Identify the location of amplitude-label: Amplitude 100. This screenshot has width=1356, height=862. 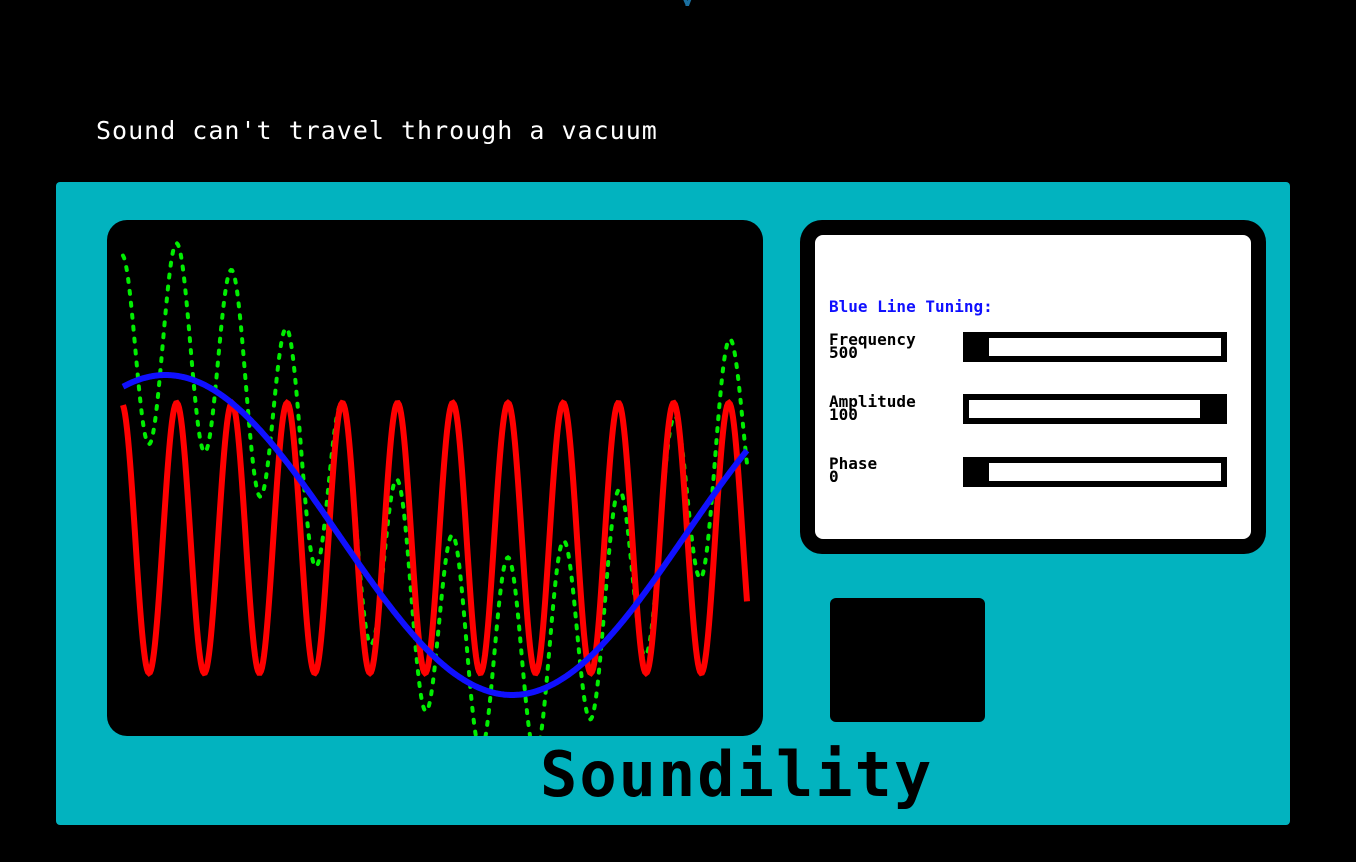
(872, 408).